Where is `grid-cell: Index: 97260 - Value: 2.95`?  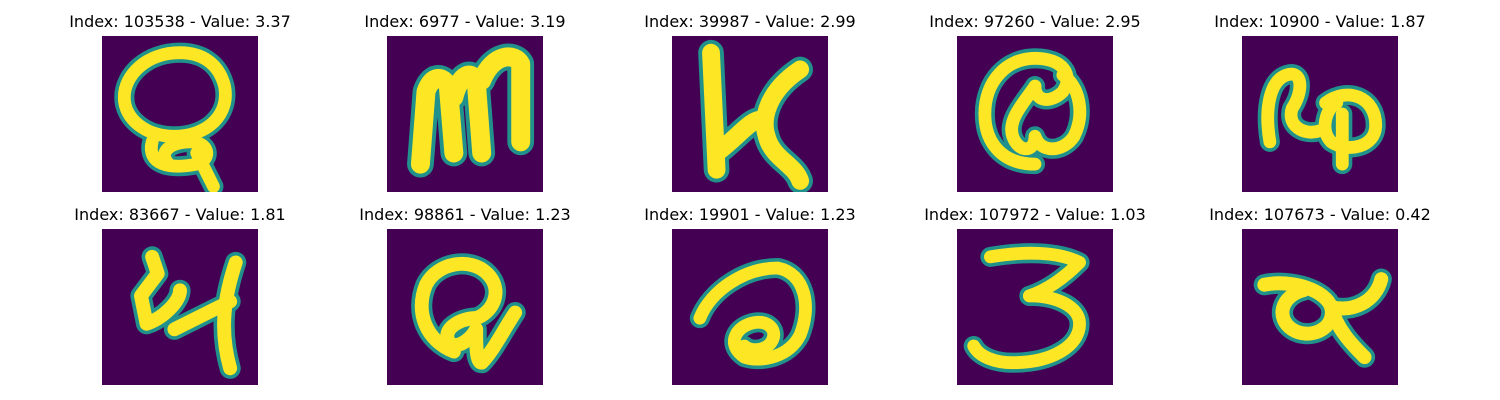 grid-cell: Index: 97260 - Value: 2.95 is located at coordinates (1035, 101).